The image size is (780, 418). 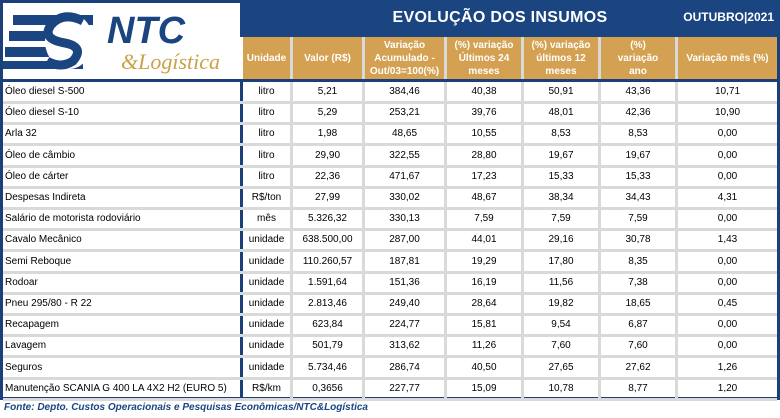 What do you see at coordinates (727, 91) in the screenshot?
I see `cell-variacao-mes: 10,71` at bounding box center [727, 91].